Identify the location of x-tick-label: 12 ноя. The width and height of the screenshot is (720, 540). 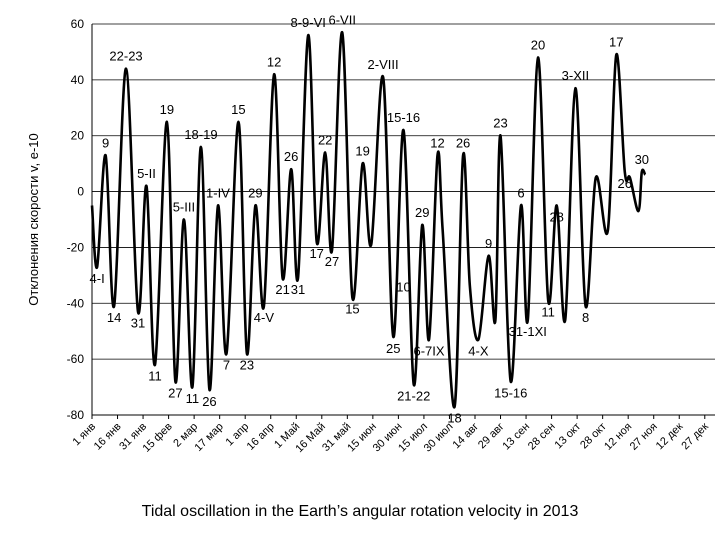
(618, 437).